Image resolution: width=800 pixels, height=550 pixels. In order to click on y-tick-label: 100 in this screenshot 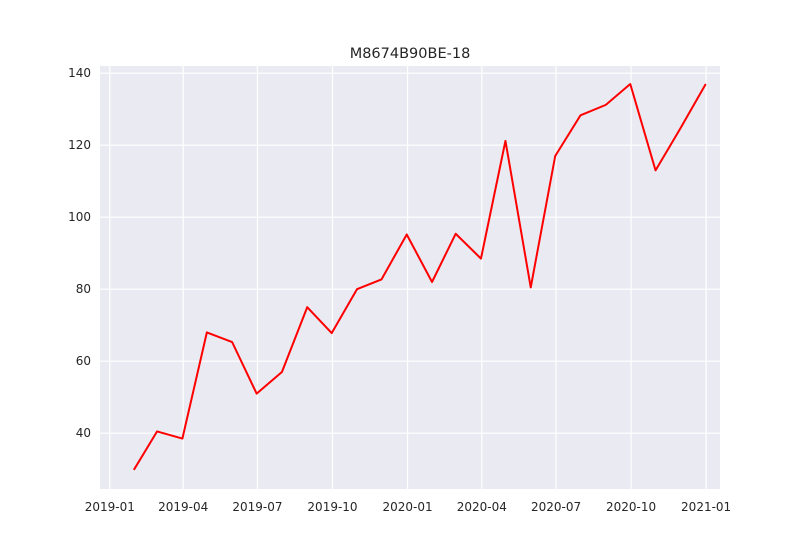, I will do `click(79, 217)`.